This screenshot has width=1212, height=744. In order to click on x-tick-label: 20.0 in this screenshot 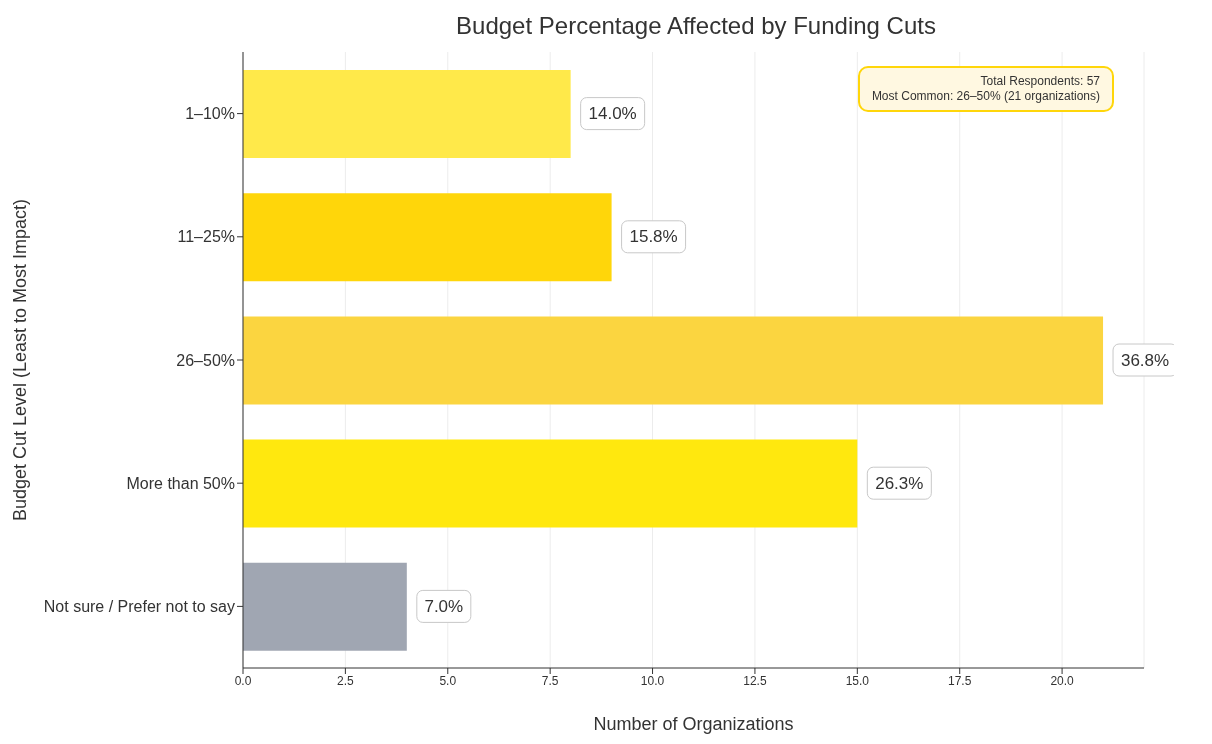, I will do `click(1062, 680)`.